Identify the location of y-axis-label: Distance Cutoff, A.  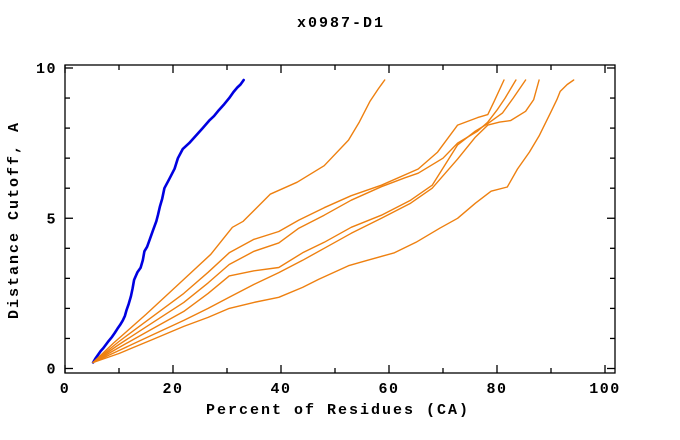
(14, 220).